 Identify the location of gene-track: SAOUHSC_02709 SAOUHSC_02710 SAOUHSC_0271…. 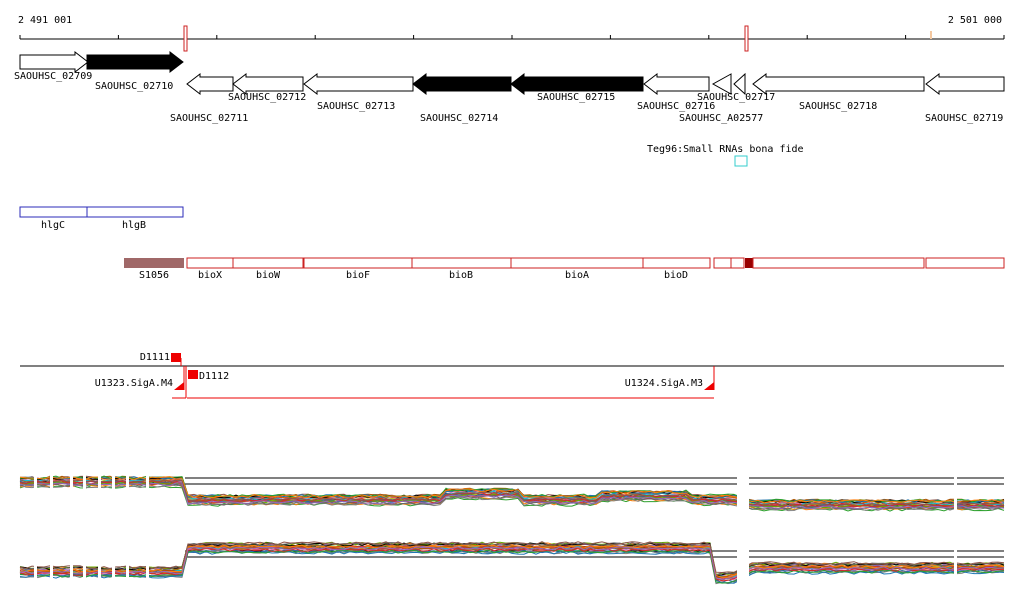
(509, 87).